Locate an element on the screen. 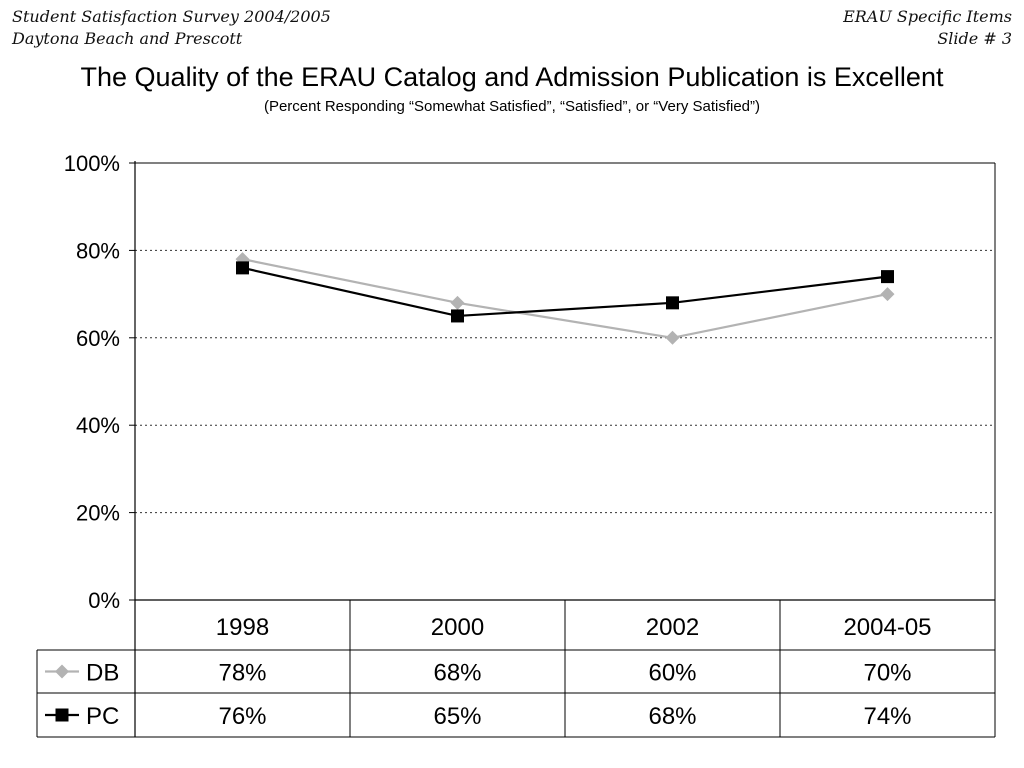 This screenshot has width=1024, height=768. y-tick-label: 80% is located at coordinates (98, 250).